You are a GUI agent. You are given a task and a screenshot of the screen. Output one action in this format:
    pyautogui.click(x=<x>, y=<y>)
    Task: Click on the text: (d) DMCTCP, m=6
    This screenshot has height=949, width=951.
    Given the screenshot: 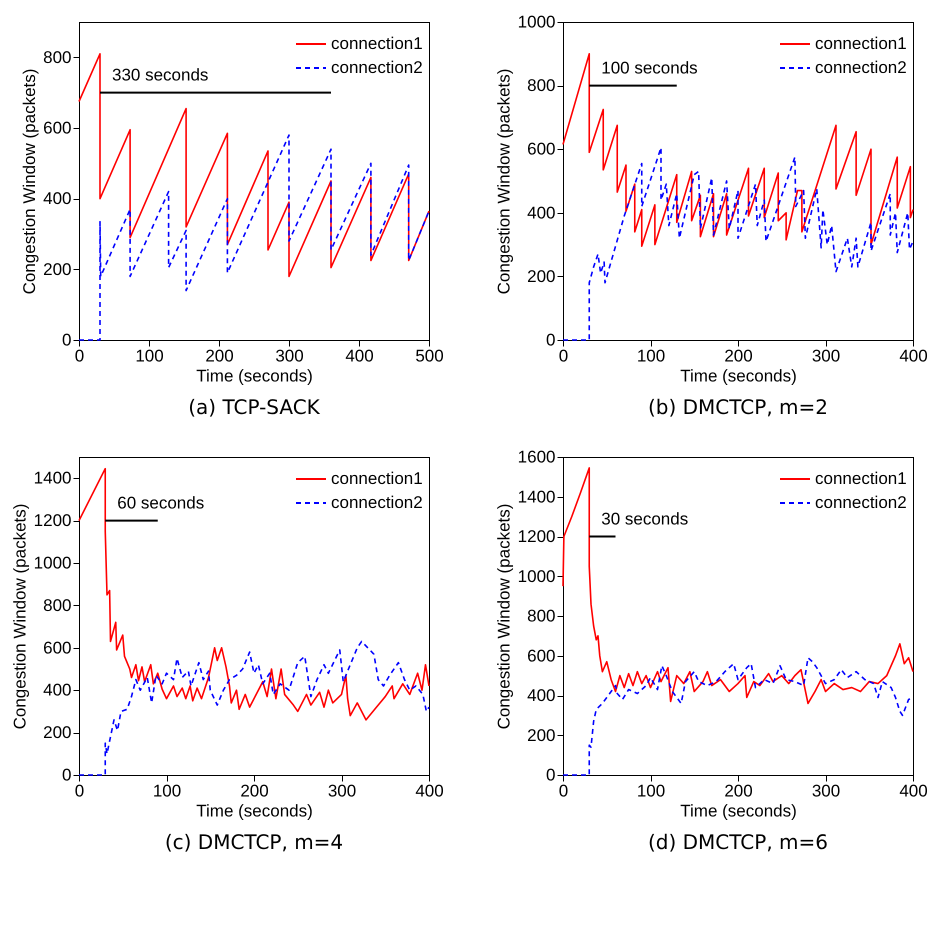 What is the action you would take?
    pyautogui.click(x=738, y=842)
    